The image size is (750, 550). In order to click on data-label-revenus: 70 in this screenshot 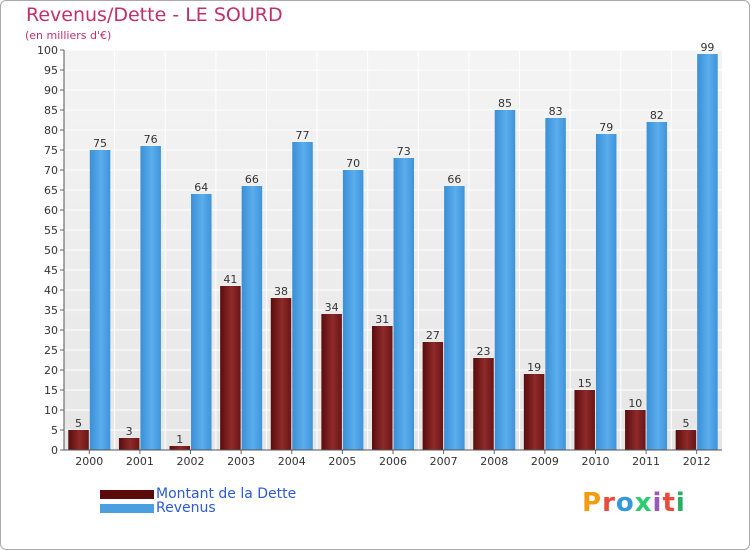, I will do `click(353, 163)`.